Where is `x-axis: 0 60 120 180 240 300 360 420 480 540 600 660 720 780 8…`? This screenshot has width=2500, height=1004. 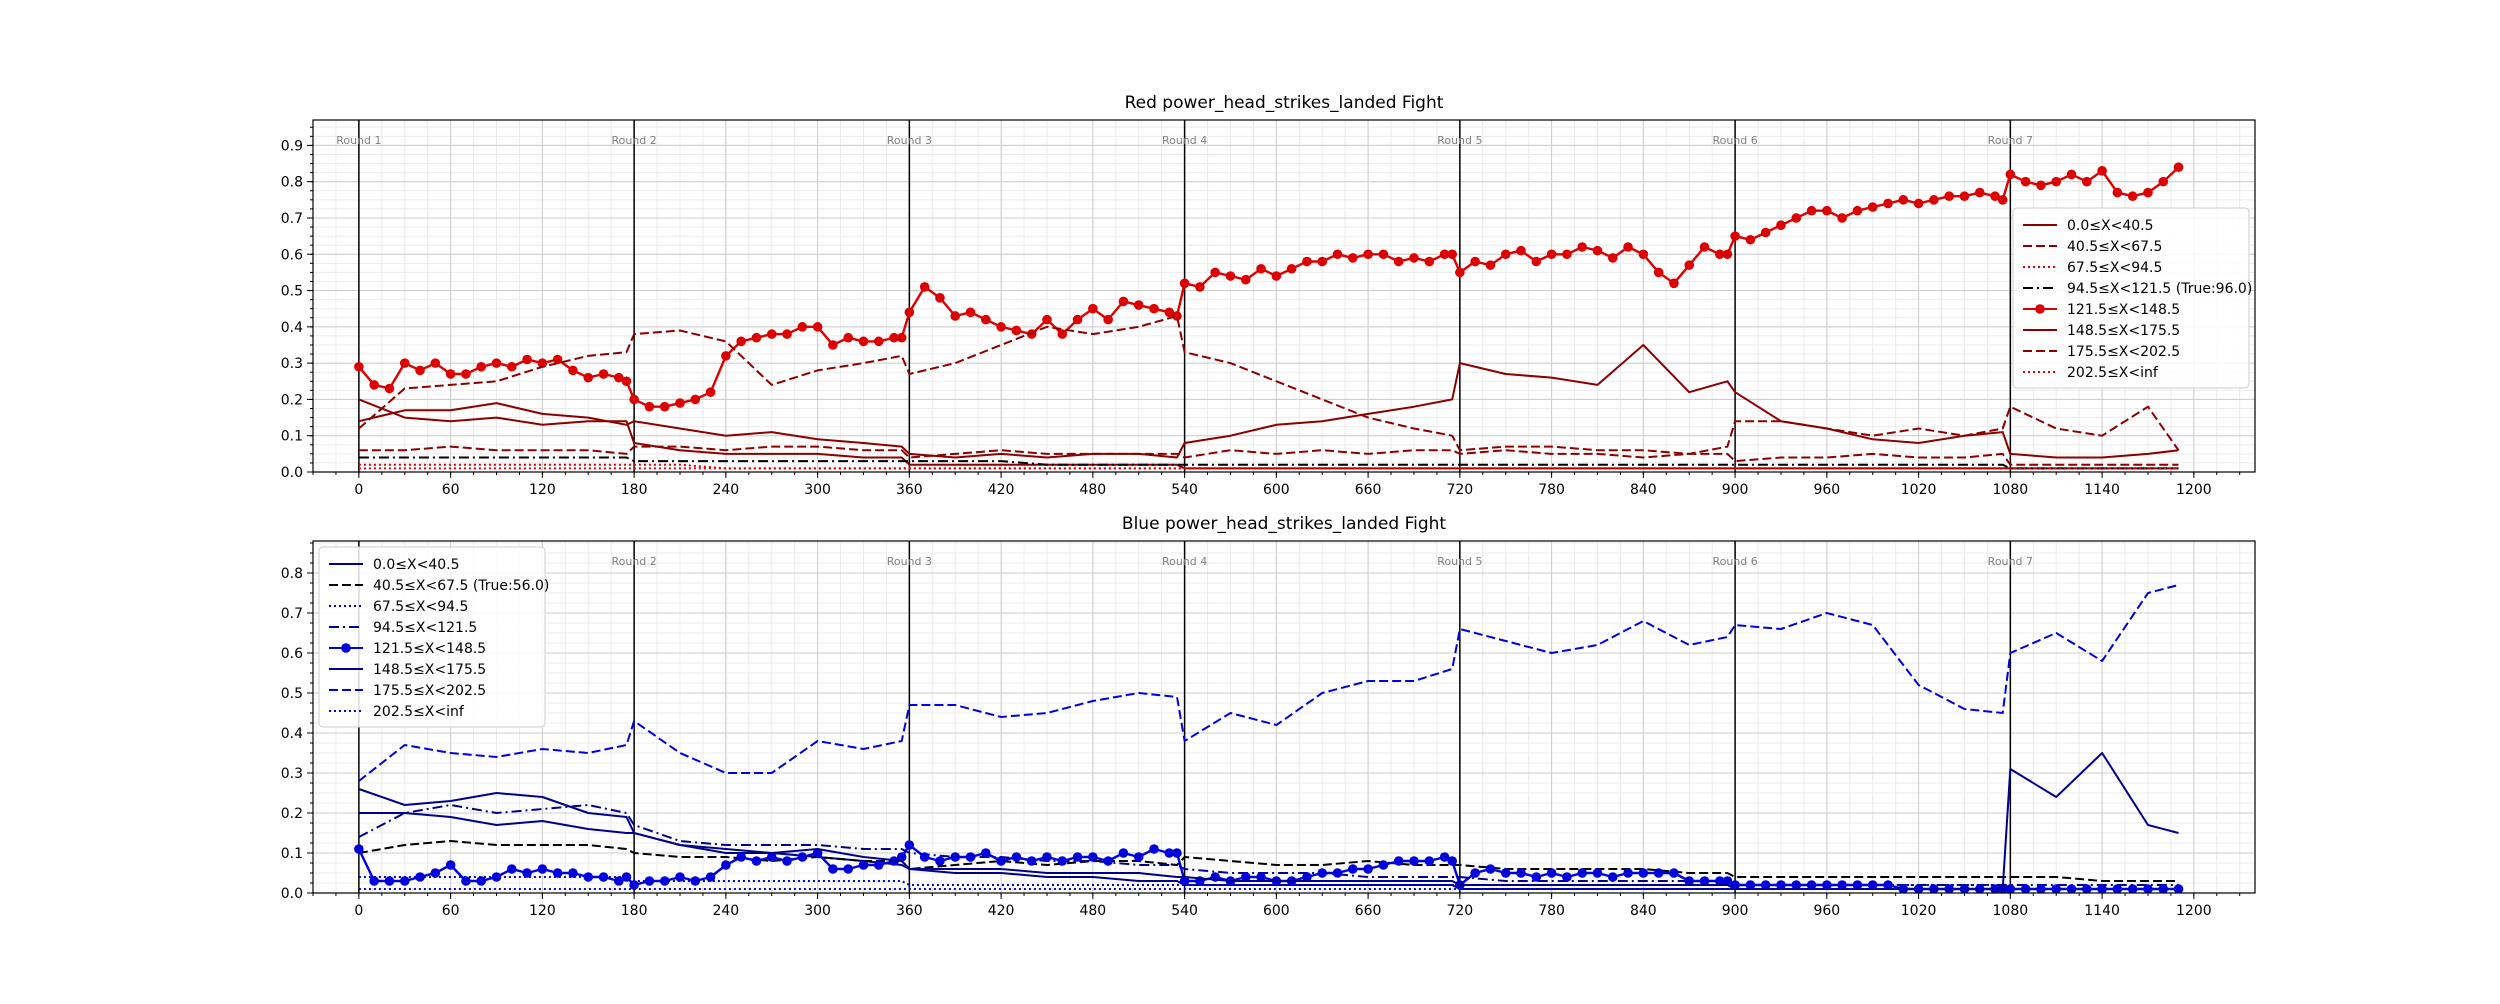 x-axis: 0 60 120 180 240 300 360 420 480 540 600 660 720 780 8… is located at coordinates (1276, 485).